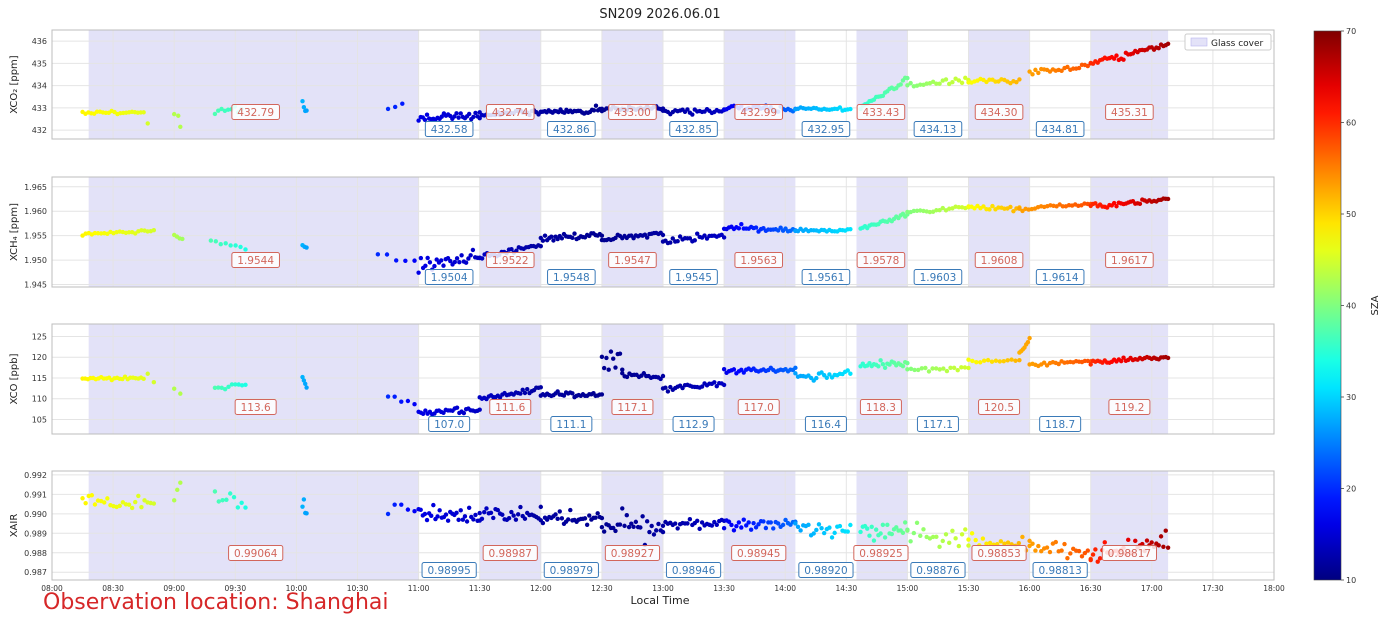 The image size is (1389, 618). Describe the element at coordinates (880, 554) in the screenshot. I see `mean-value-label: 0.98925` at that location.